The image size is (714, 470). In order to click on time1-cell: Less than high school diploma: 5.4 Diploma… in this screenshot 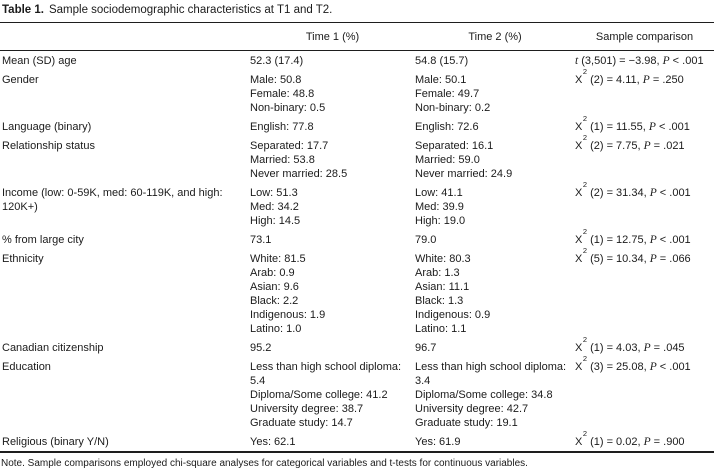, I will do `click(332, 394)`.